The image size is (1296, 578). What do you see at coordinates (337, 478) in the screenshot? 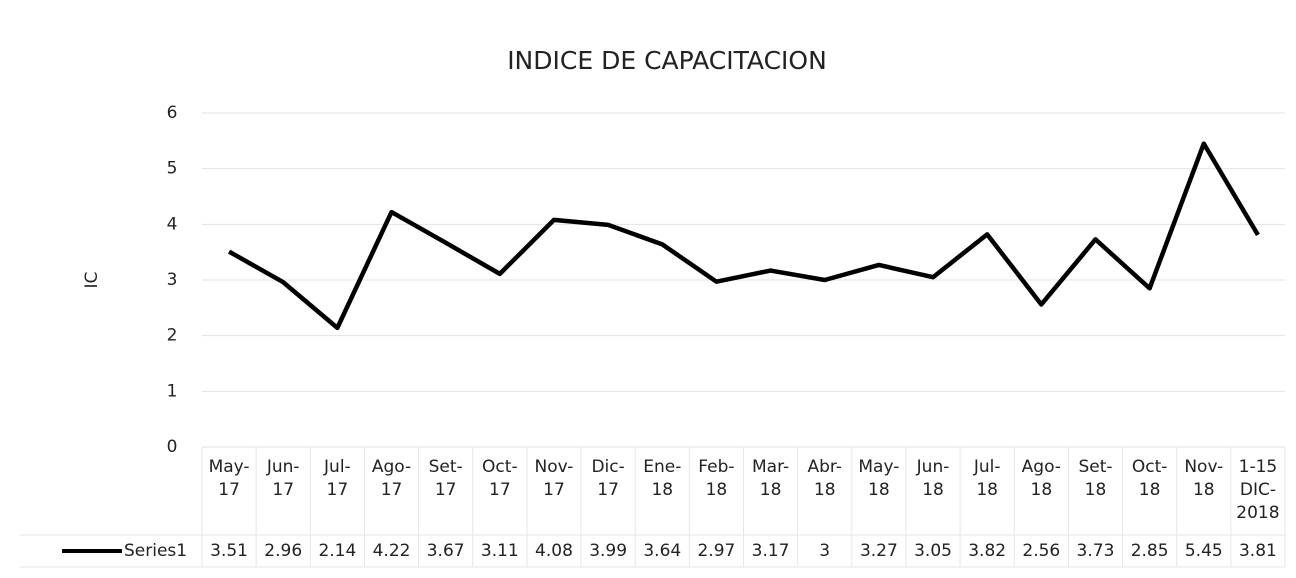
I see `x-tick-label: Jul-17` at bounding box center [337, 478].